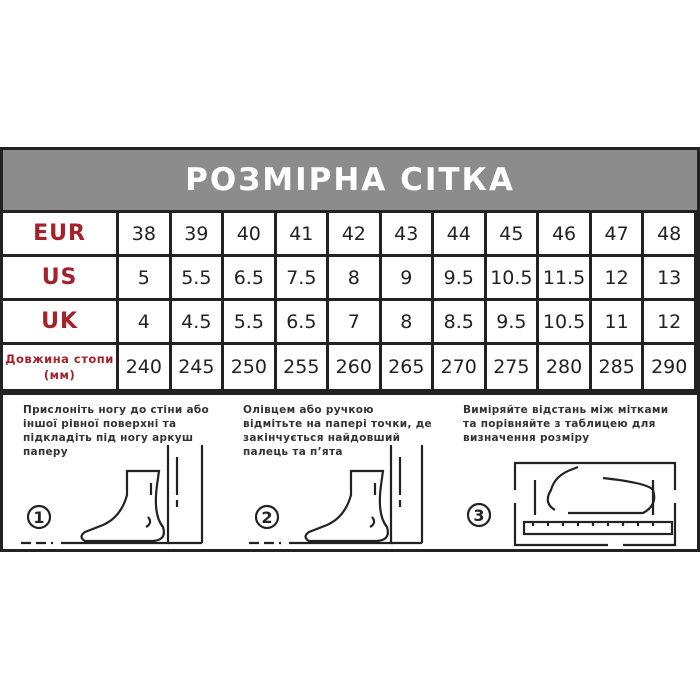 This screenshot has height=700, width=700. What do you see at coordinates (60, 233) in the screenshot?
I see `row-label: EUR` at bounding box center [60, 233].